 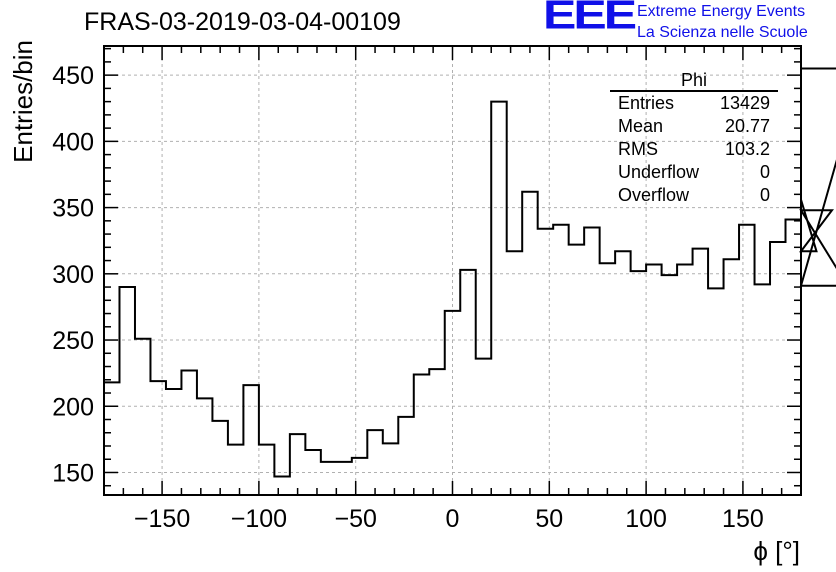 I want to click on stats-label: Underflow, so click(x=659, y=172).